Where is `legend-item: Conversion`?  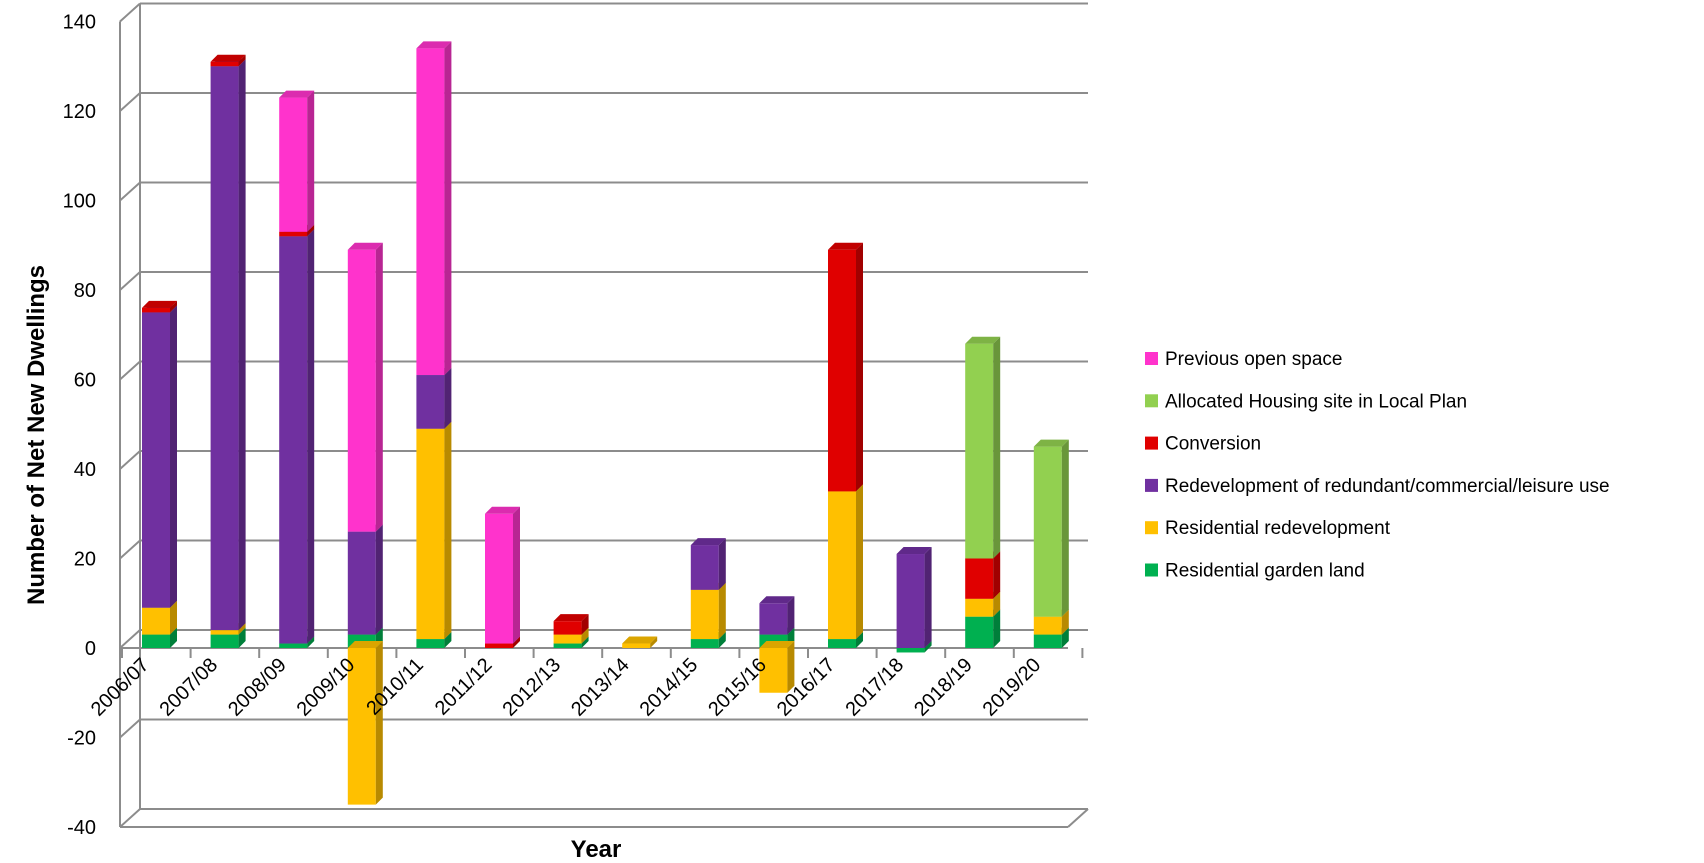
legend-item: Conversion is located at coordinates (1203, 444).